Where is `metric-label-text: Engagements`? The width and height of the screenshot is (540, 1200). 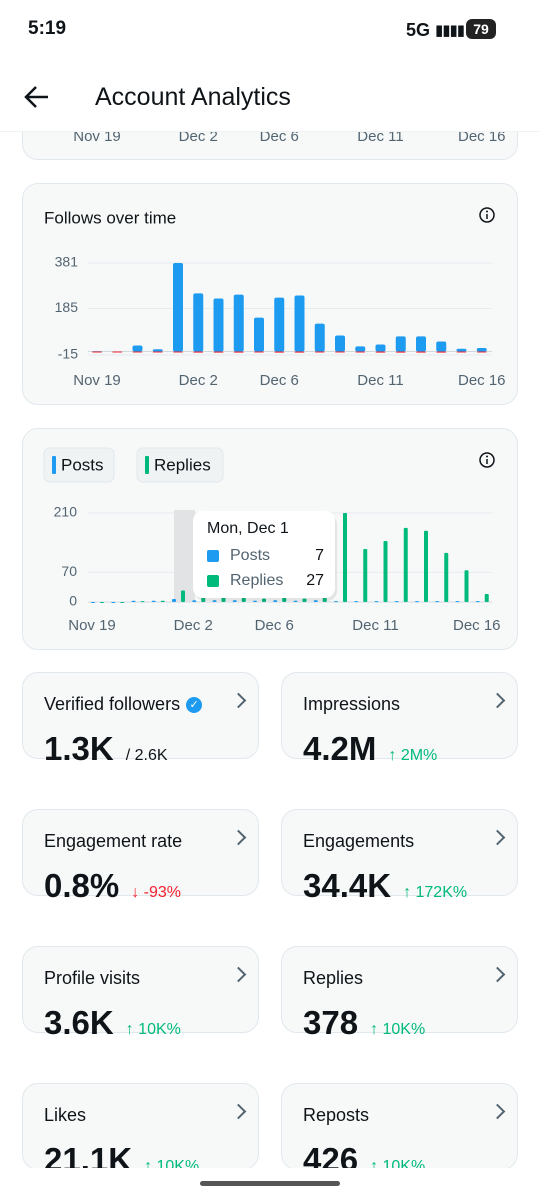 metric-label-text: Engagements is located at coordinates (359, 841).